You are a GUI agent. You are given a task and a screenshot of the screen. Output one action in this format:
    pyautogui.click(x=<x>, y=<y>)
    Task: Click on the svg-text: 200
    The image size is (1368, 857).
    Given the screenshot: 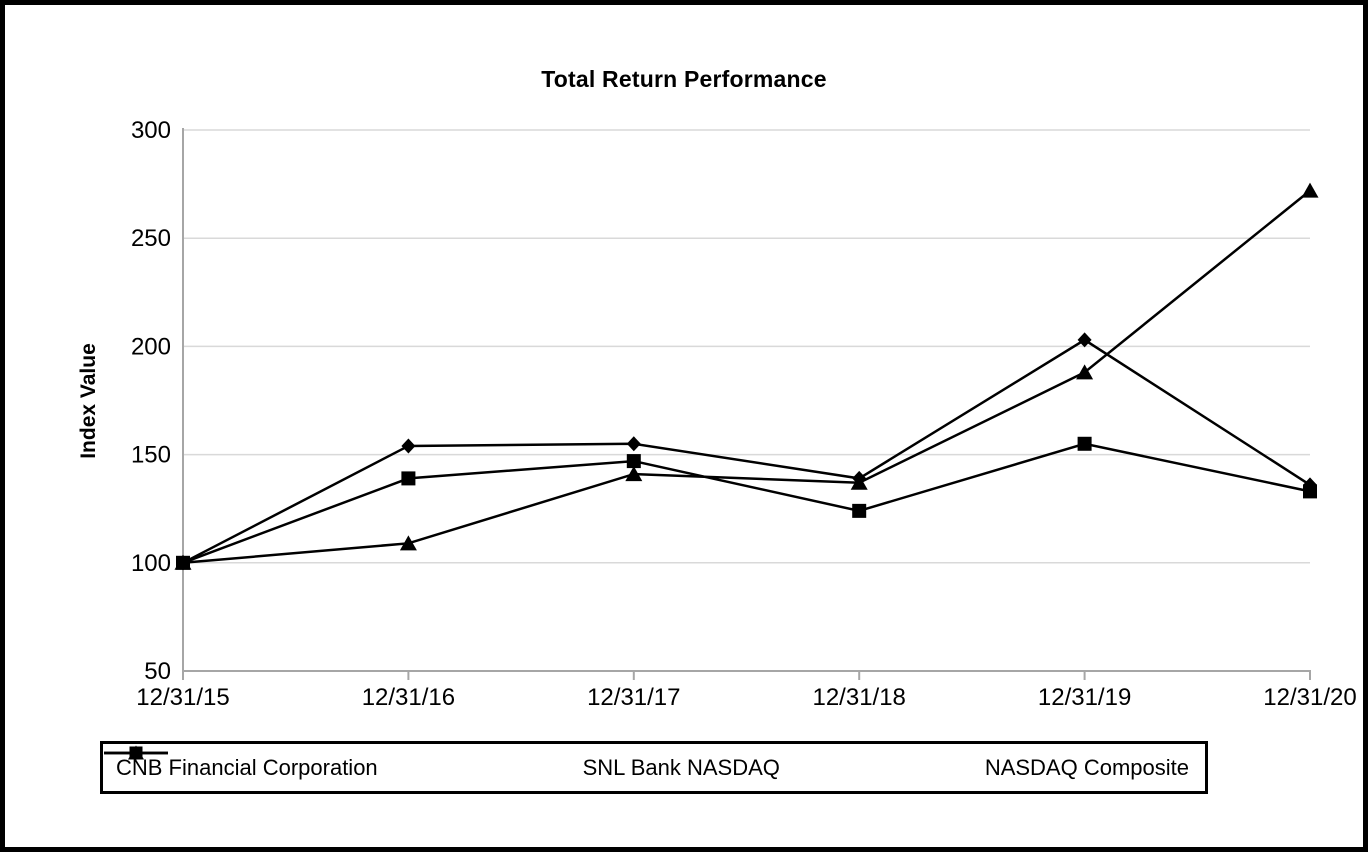 What is the action you would take?
    pyautogui.click(x=151, y=346)
    